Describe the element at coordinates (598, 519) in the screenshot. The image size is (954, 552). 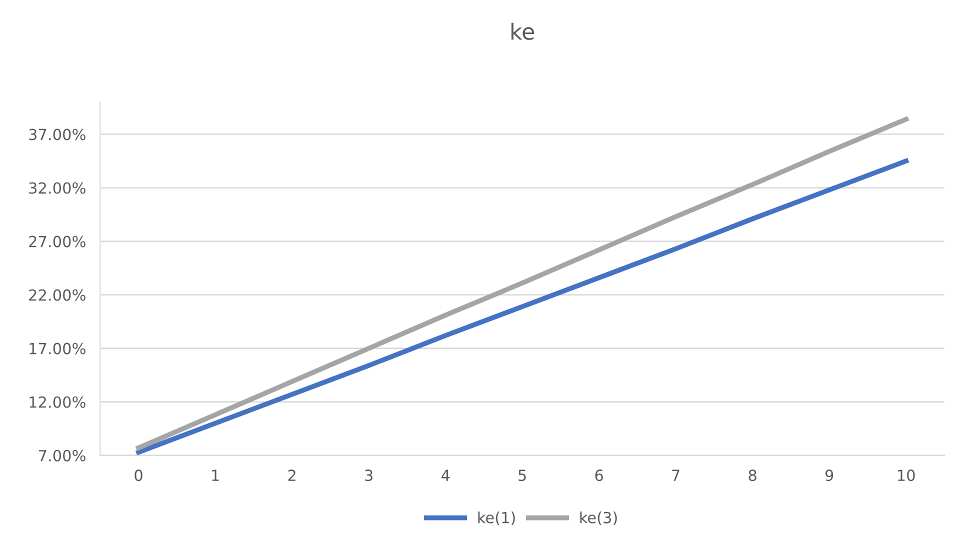
I see `legend-label: ke(3)` at that location.